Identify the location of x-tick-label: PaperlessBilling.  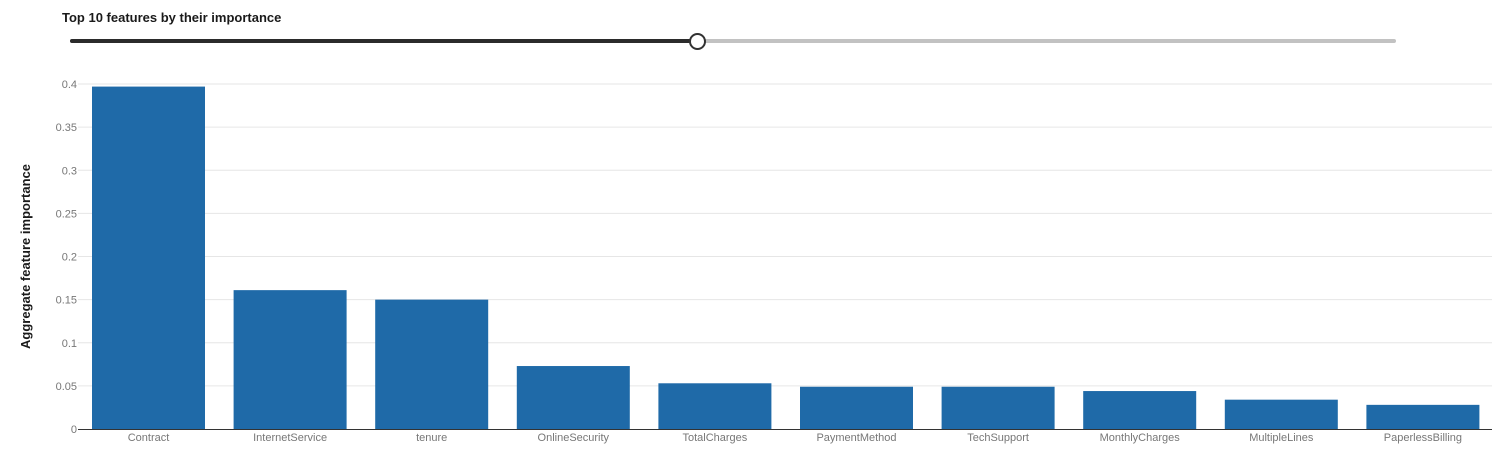
(1423, 438).